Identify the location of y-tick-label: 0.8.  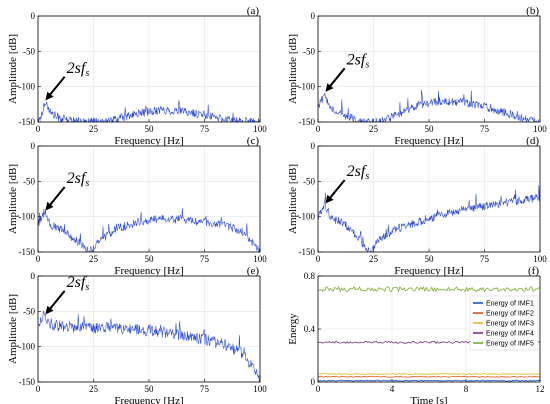
(310, 276).